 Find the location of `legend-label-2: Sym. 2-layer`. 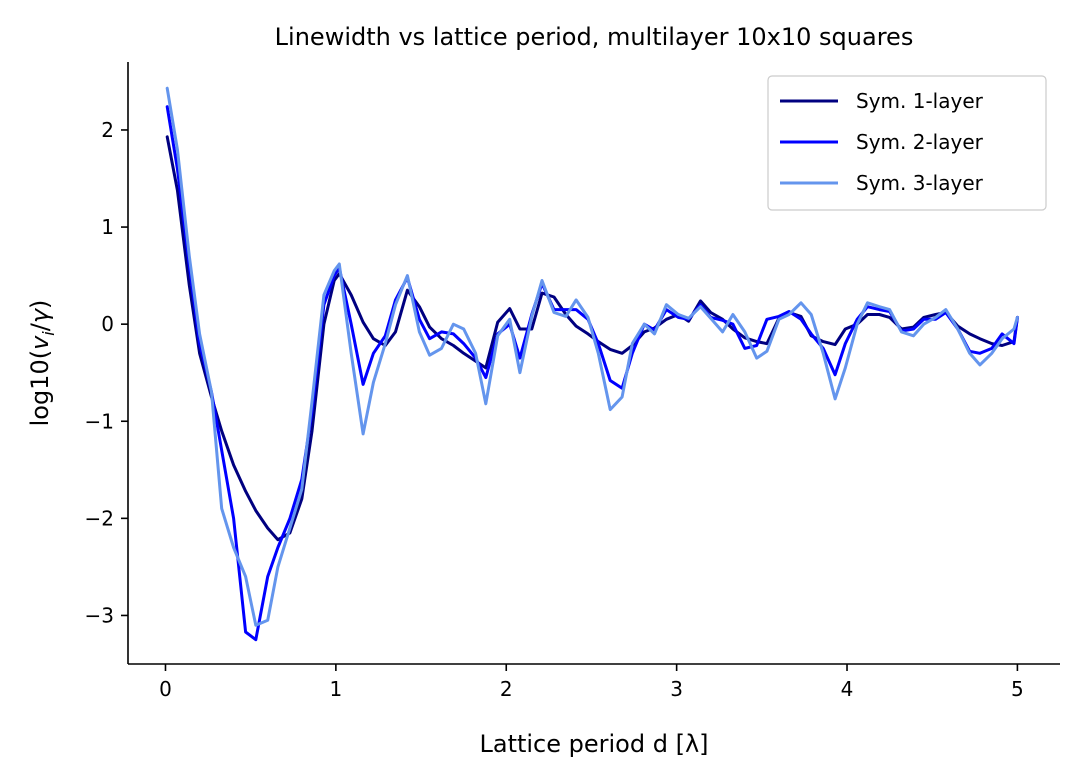

legend-label-2: Sym. 2-layer is located at coordinates (920, 142).